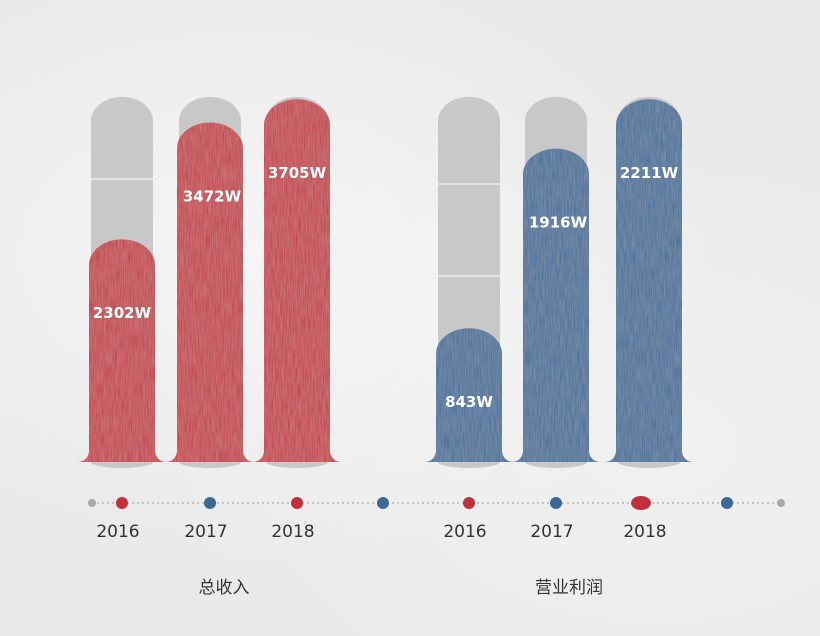  What do you see at coordinates (122, 313) in the screenshot?
I see `data-label: 2302W` at bounding box center [122, 313].